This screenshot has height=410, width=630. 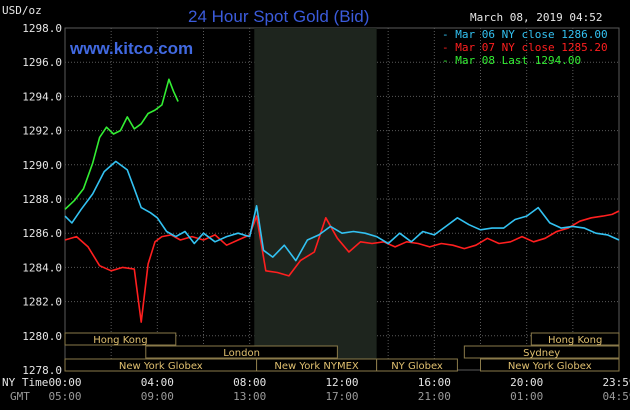 What do you see at coordinates (616, 396) in the screenshot?
I see `x-tick-gmt: 04:59` at bounding box center [616, 396].